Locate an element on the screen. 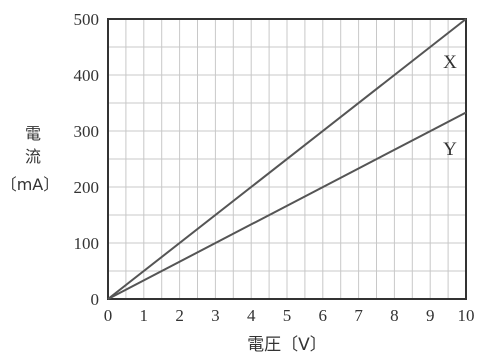  y-tick-label: 200 is located at coordinates (87, 187).